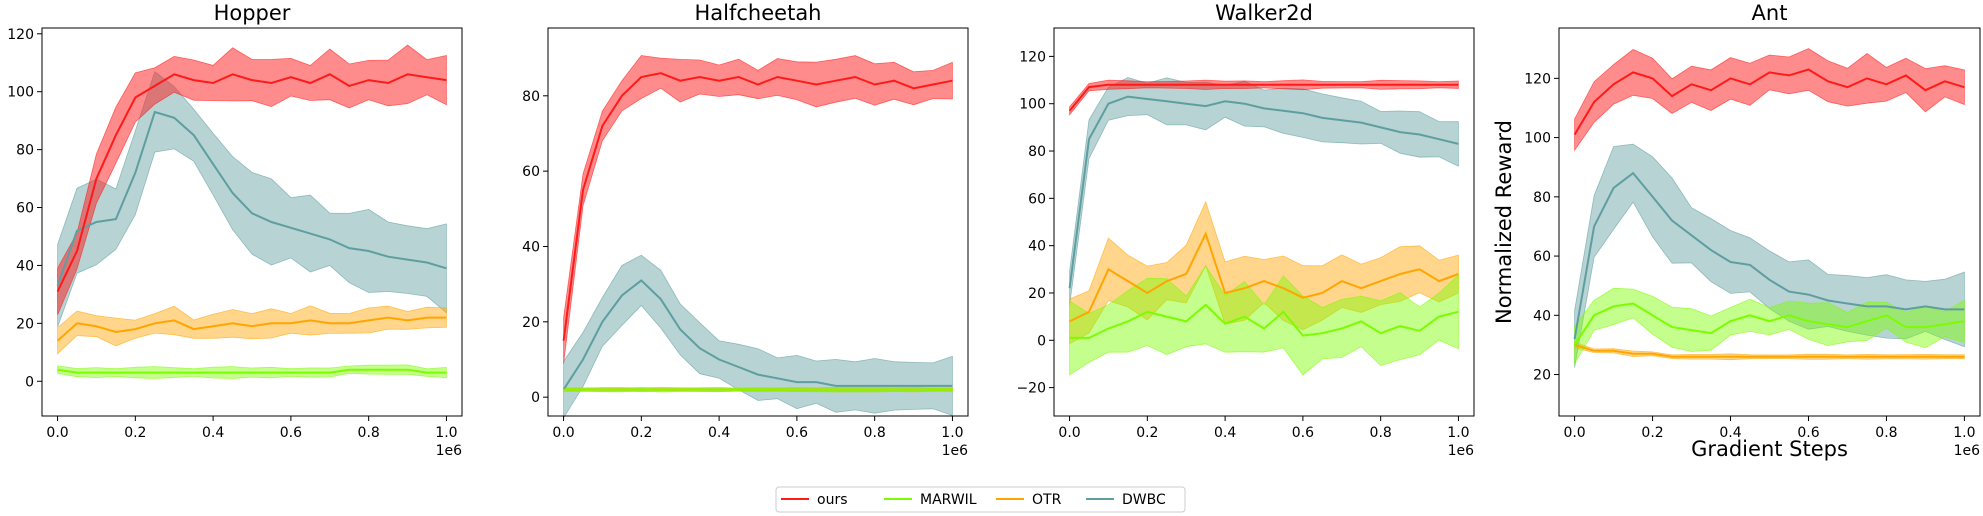  I want to click on legend-frame, so click(980, 499).